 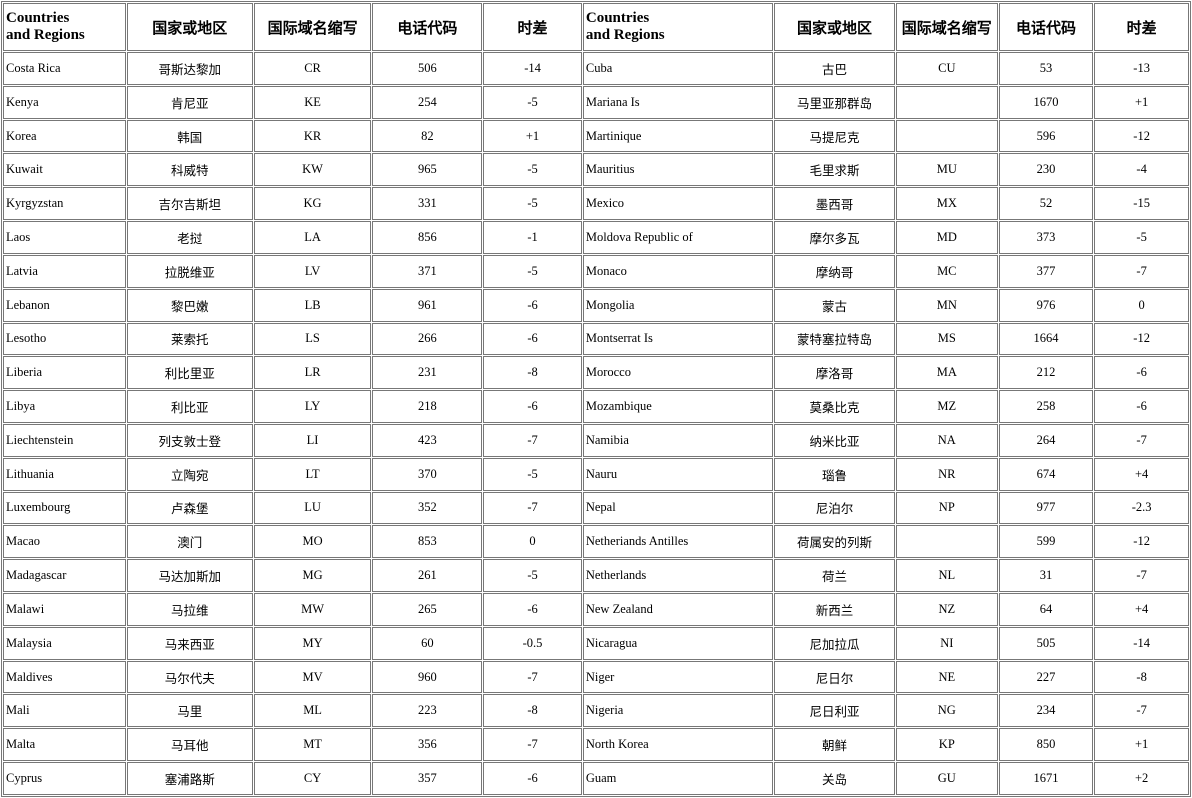 I want to click on table-cell: Mexico, so click(x=678, y=204).